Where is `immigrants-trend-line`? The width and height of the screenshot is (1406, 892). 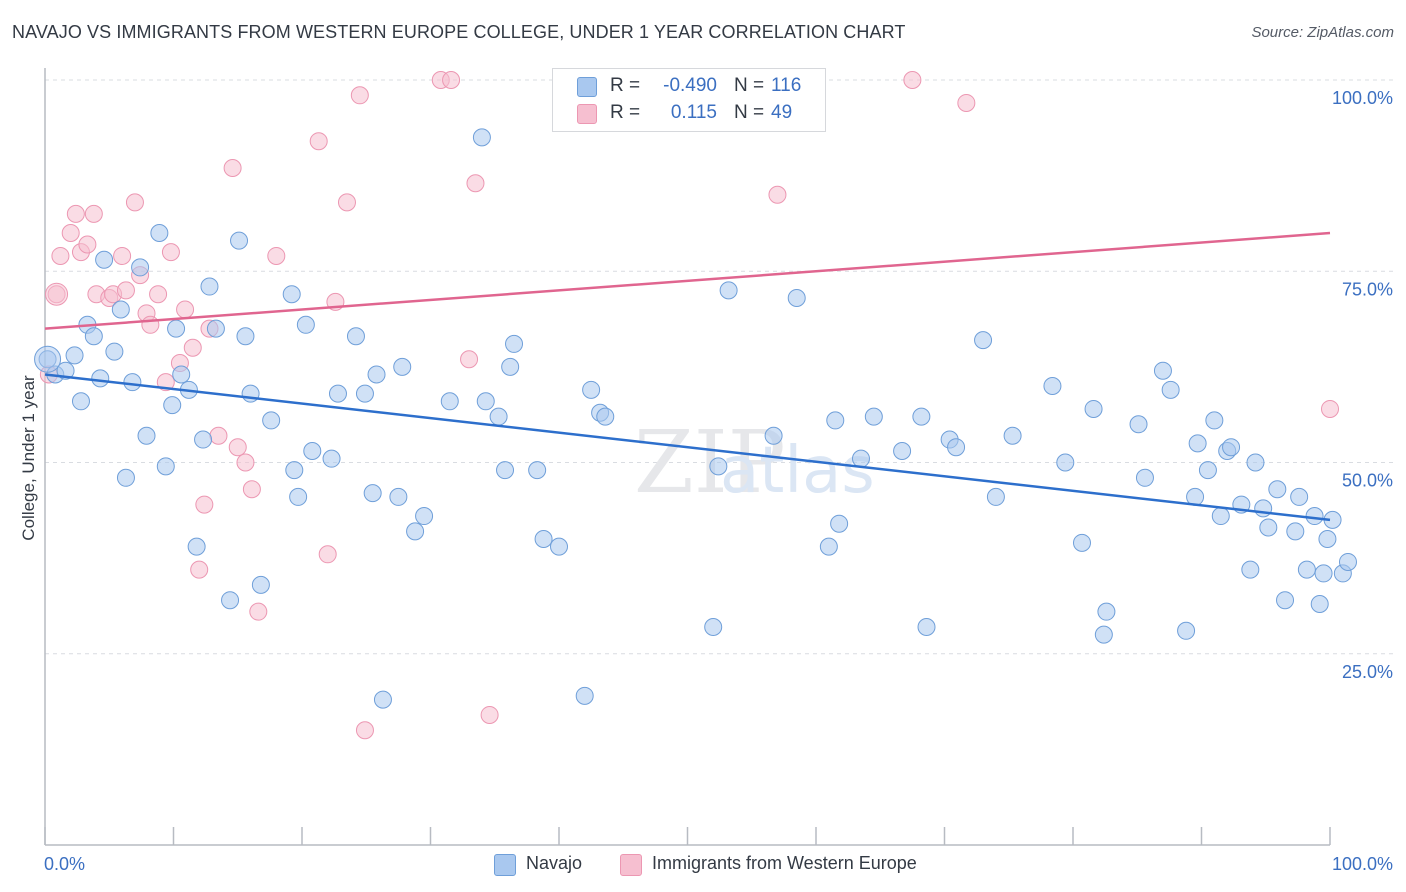 immigrants-trend-line is located at coordinates (687, 280).